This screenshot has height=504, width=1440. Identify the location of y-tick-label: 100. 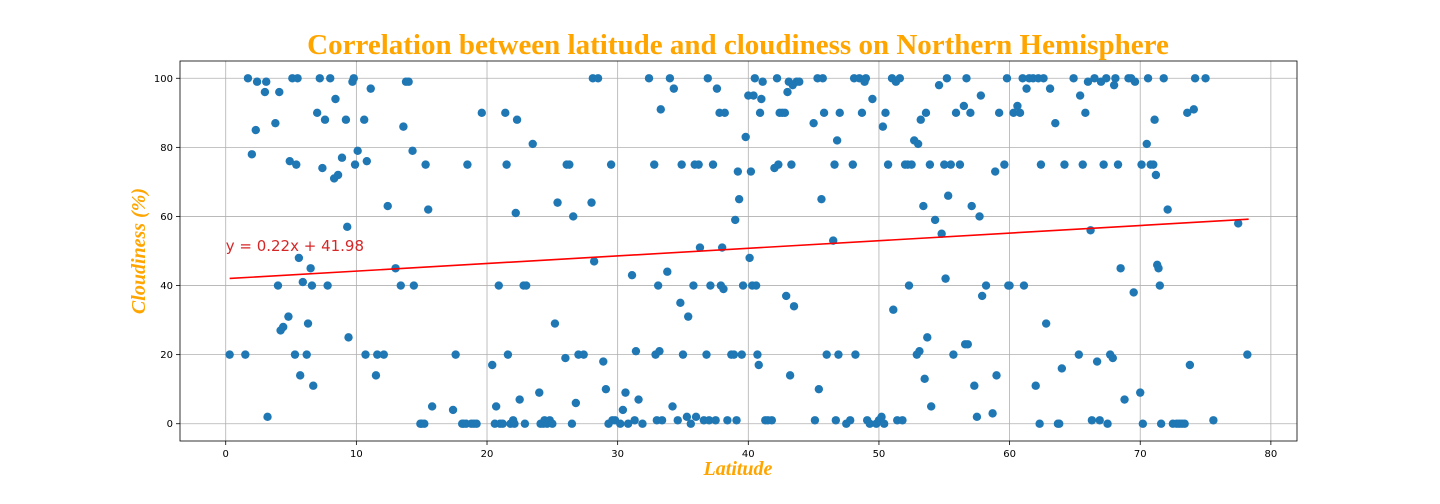
(163, 79).